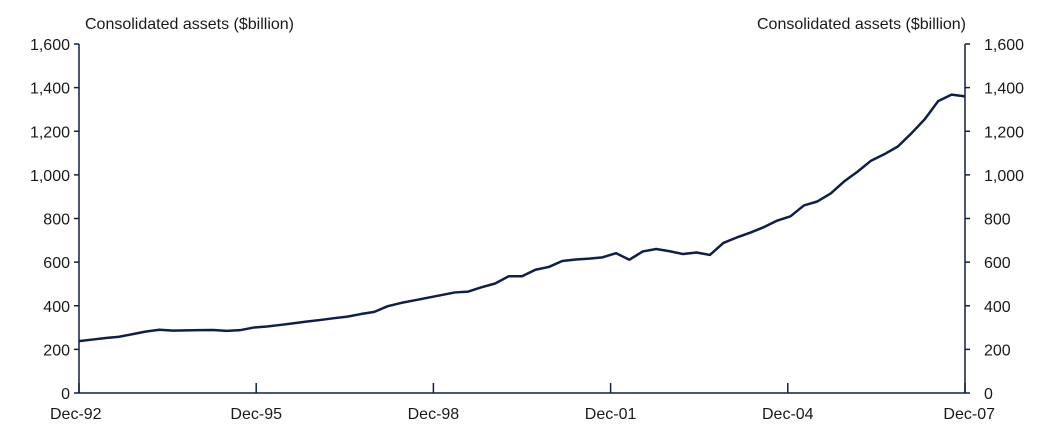 This screenshot has width=1038, height=434. What do you see at coordinates (56, 307) in the screenshot?
I see `left-y-tick-label: 400` at bounding box center [56, 307].